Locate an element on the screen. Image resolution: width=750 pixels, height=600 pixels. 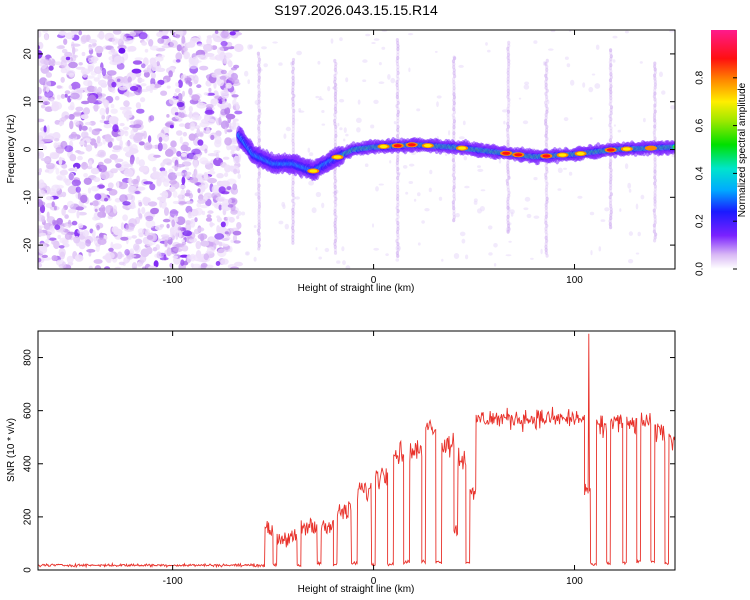
spectrogram-y-tick-label: -20 is located at coordinates (28, 244).